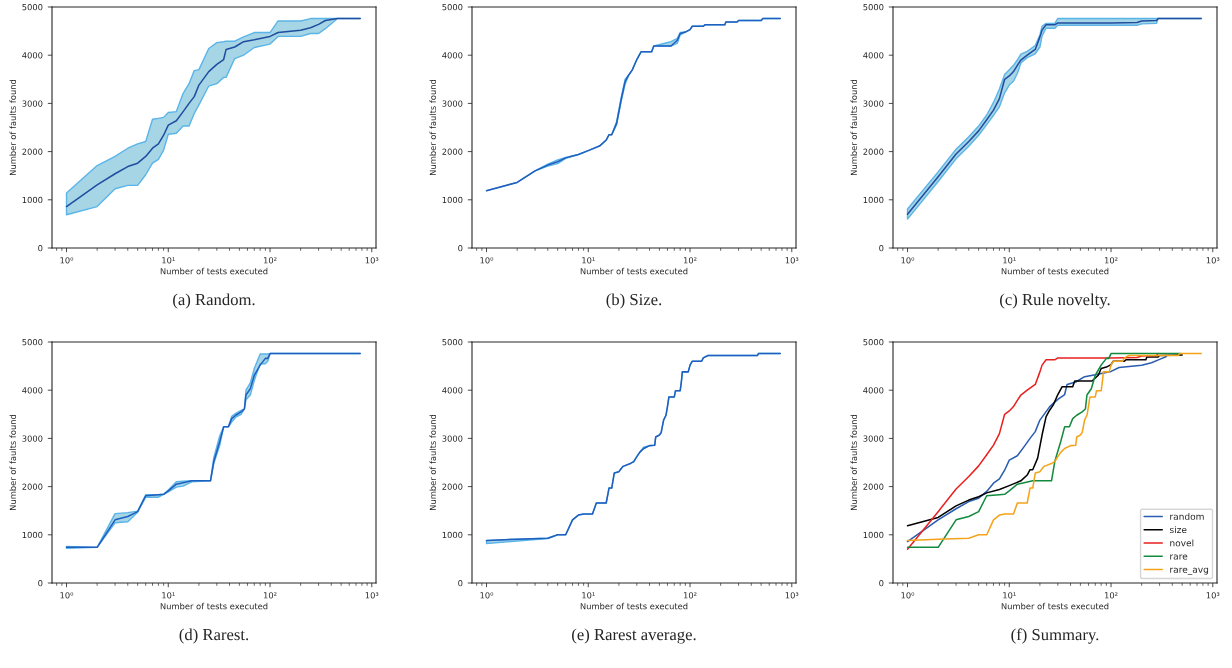  I want to click on legend-label: rare_avg, so click(1189, 571).